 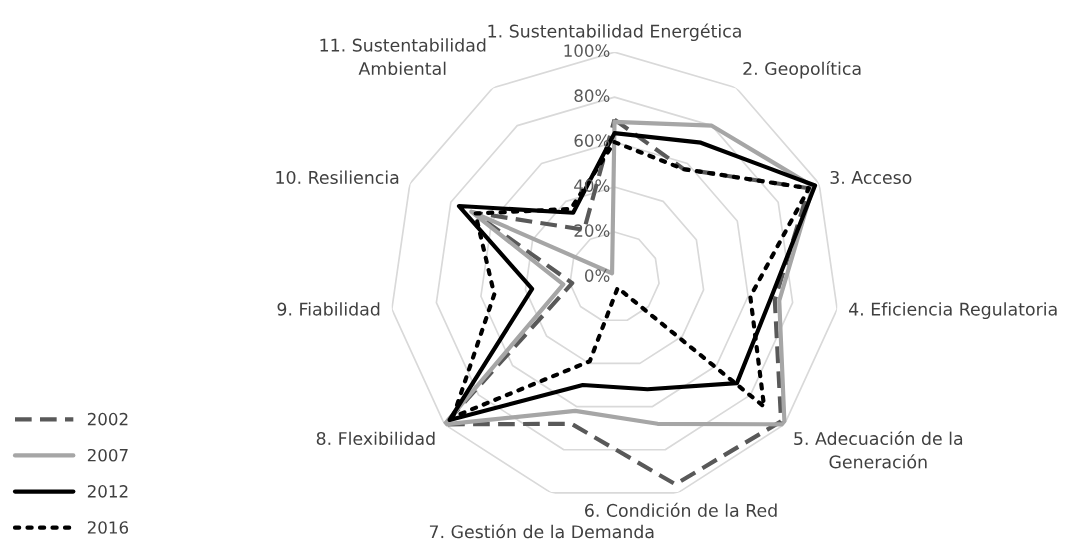 I want to click on y-tick-label: 0%, so click(x=597, y=275).